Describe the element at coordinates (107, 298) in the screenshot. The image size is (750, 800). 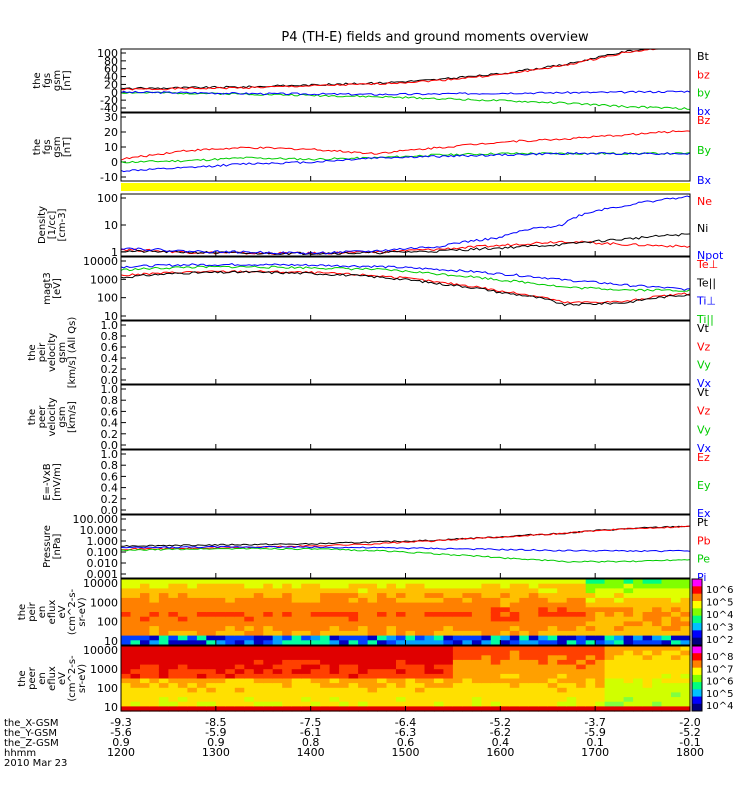
I see `y-tick-label: 100` at that location.